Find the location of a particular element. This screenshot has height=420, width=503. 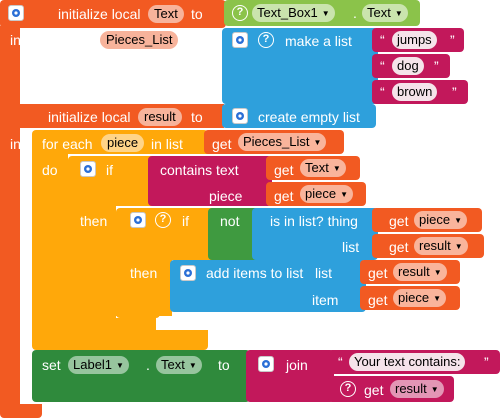

component-name: Label1 is located at coordinates (93, 364).